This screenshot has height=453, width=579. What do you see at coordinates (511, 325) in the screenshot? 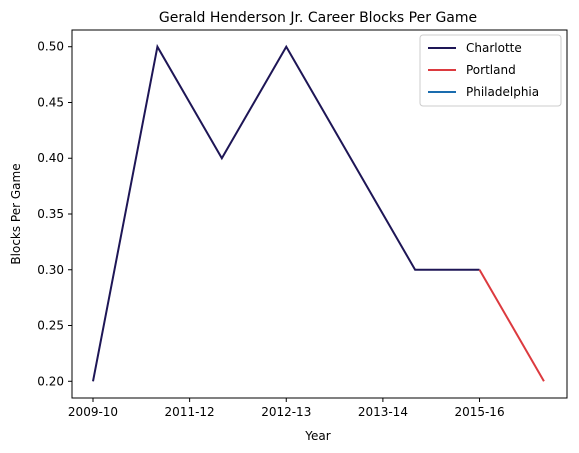
I see `series-line-portland` at bounding box center [511, 325].